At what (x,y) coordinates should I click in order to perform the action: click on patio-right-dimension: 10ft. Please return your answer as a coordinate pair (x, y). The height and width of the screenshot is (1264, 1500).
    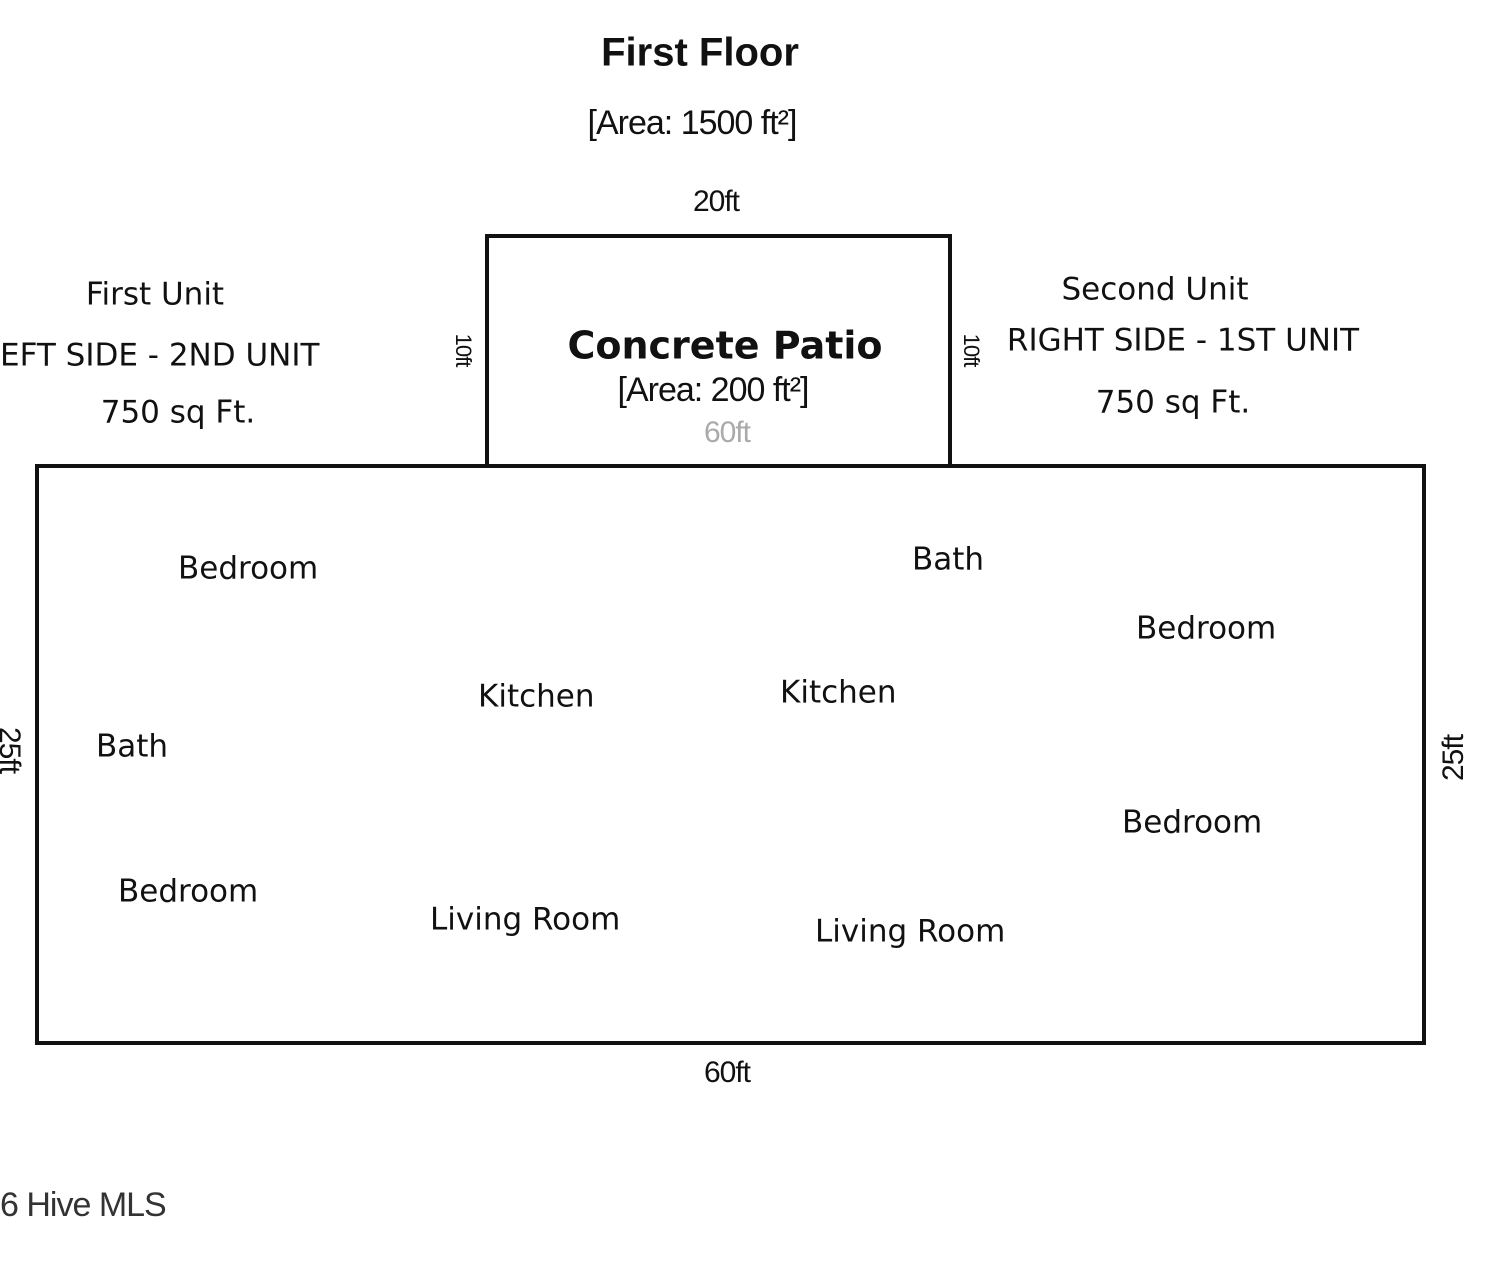
    Looking at the image, I should click on (971, 351).